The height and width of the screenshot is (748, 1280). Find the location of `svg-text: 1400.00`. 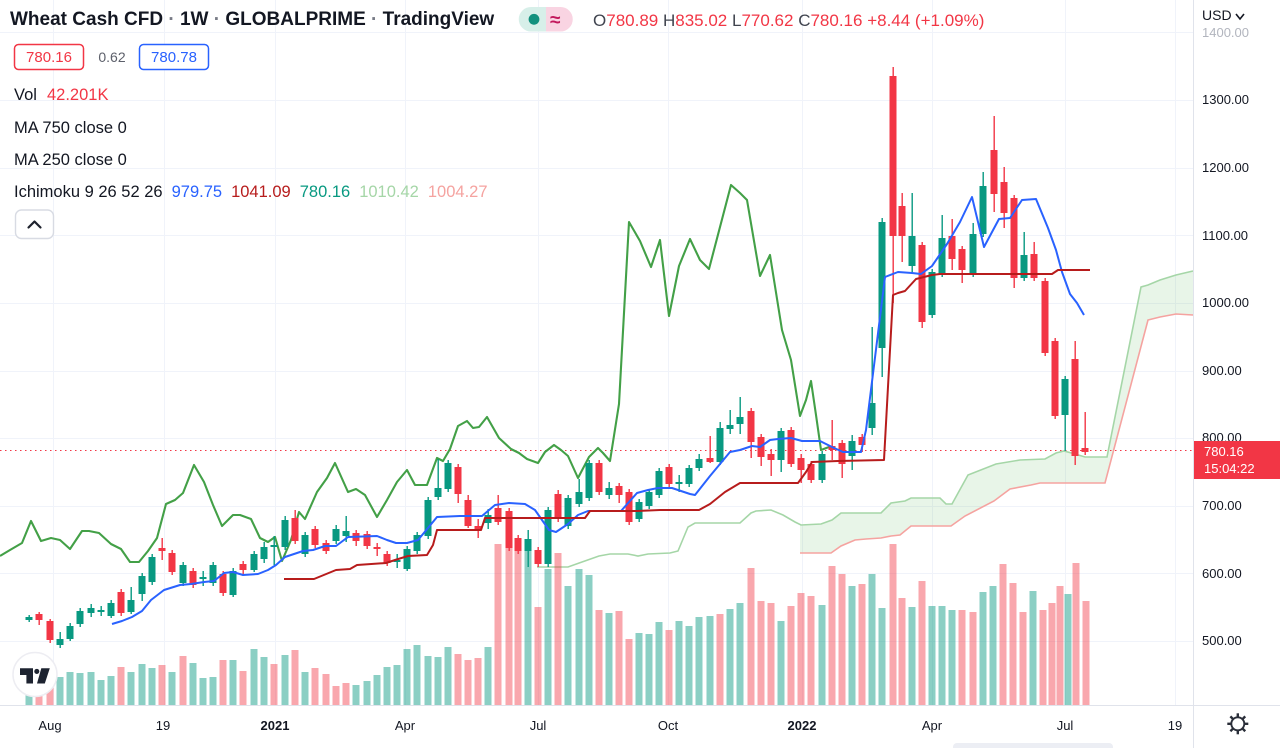

svg-text: 1400.00 is located at coordinates (1225, 32).